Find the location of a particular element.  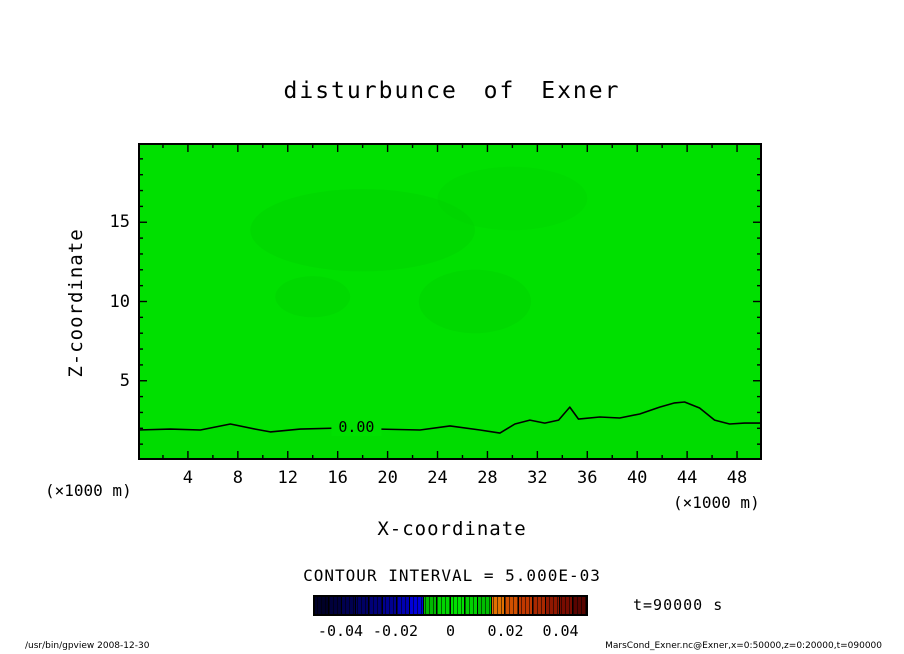

colorbar-tick-labels: -0.04 -0.02 0 0.02 0.04 is located at coordinates (452, 632).